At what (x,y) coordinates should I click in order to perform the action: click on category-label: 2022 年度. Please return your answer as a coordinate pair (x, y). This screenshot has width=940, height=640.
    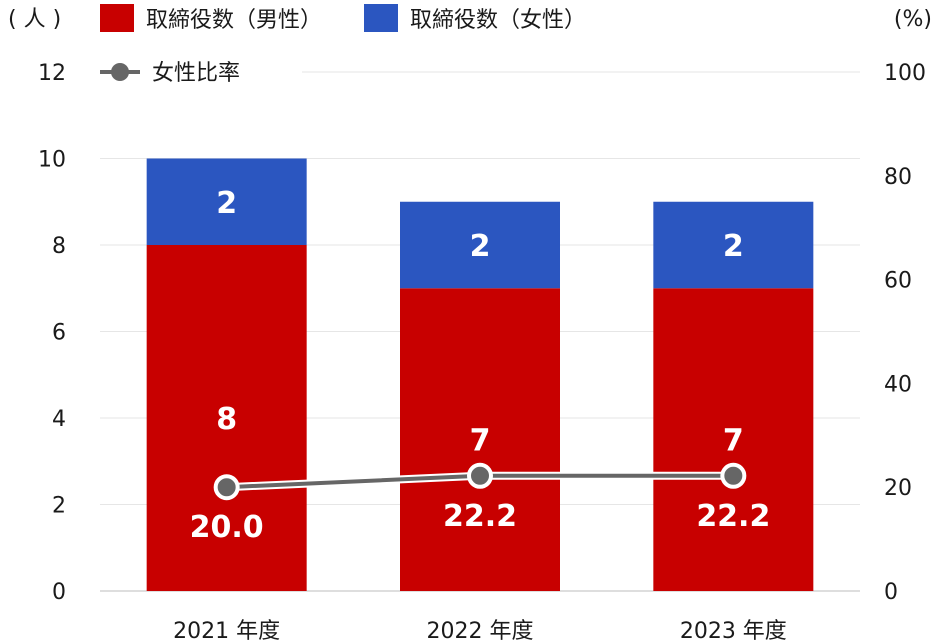
    Looking at the image, I should click on (480, 629).